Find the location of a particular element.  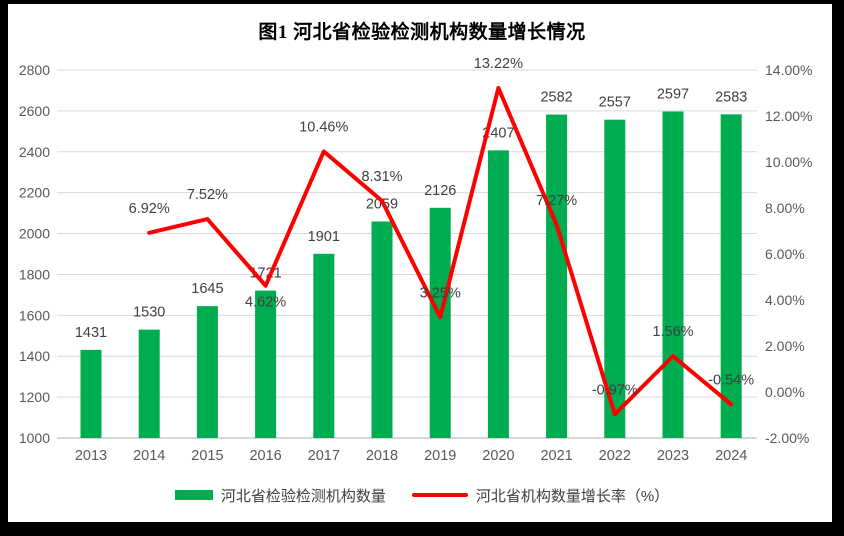

bar-value-label: 2582 is located at coordinates (556, 98).